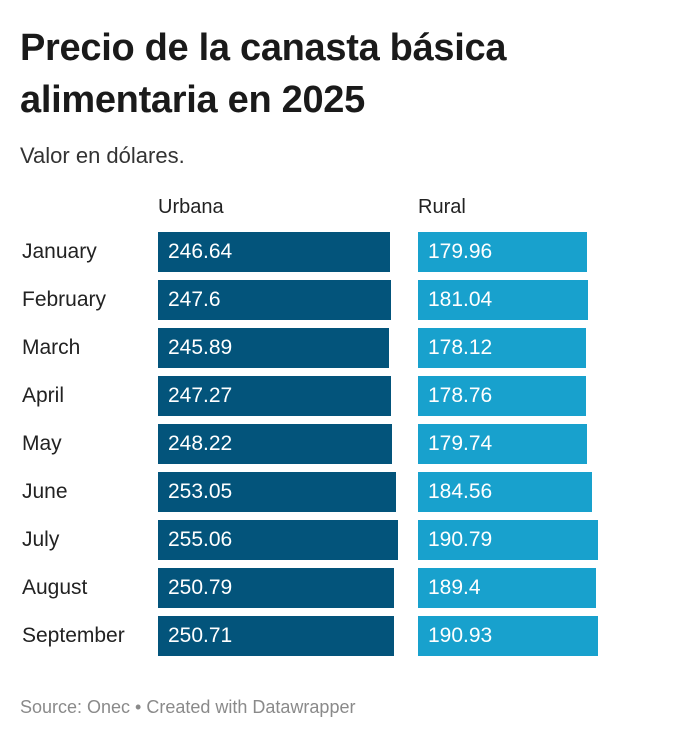 This screenshot has height=742, width=680. Describe the element at coordinates (502, 348) in the screenshot. I see `bar-rural: 178.12` at that location.